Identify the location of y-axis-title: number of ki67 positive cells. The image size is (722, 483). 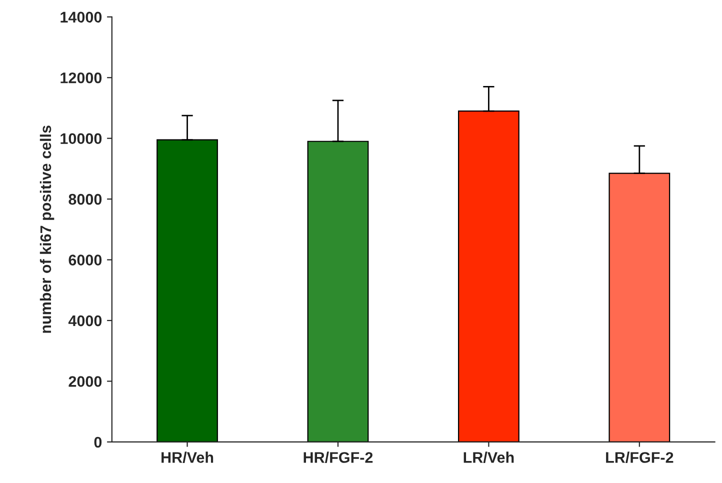
(47, 229).